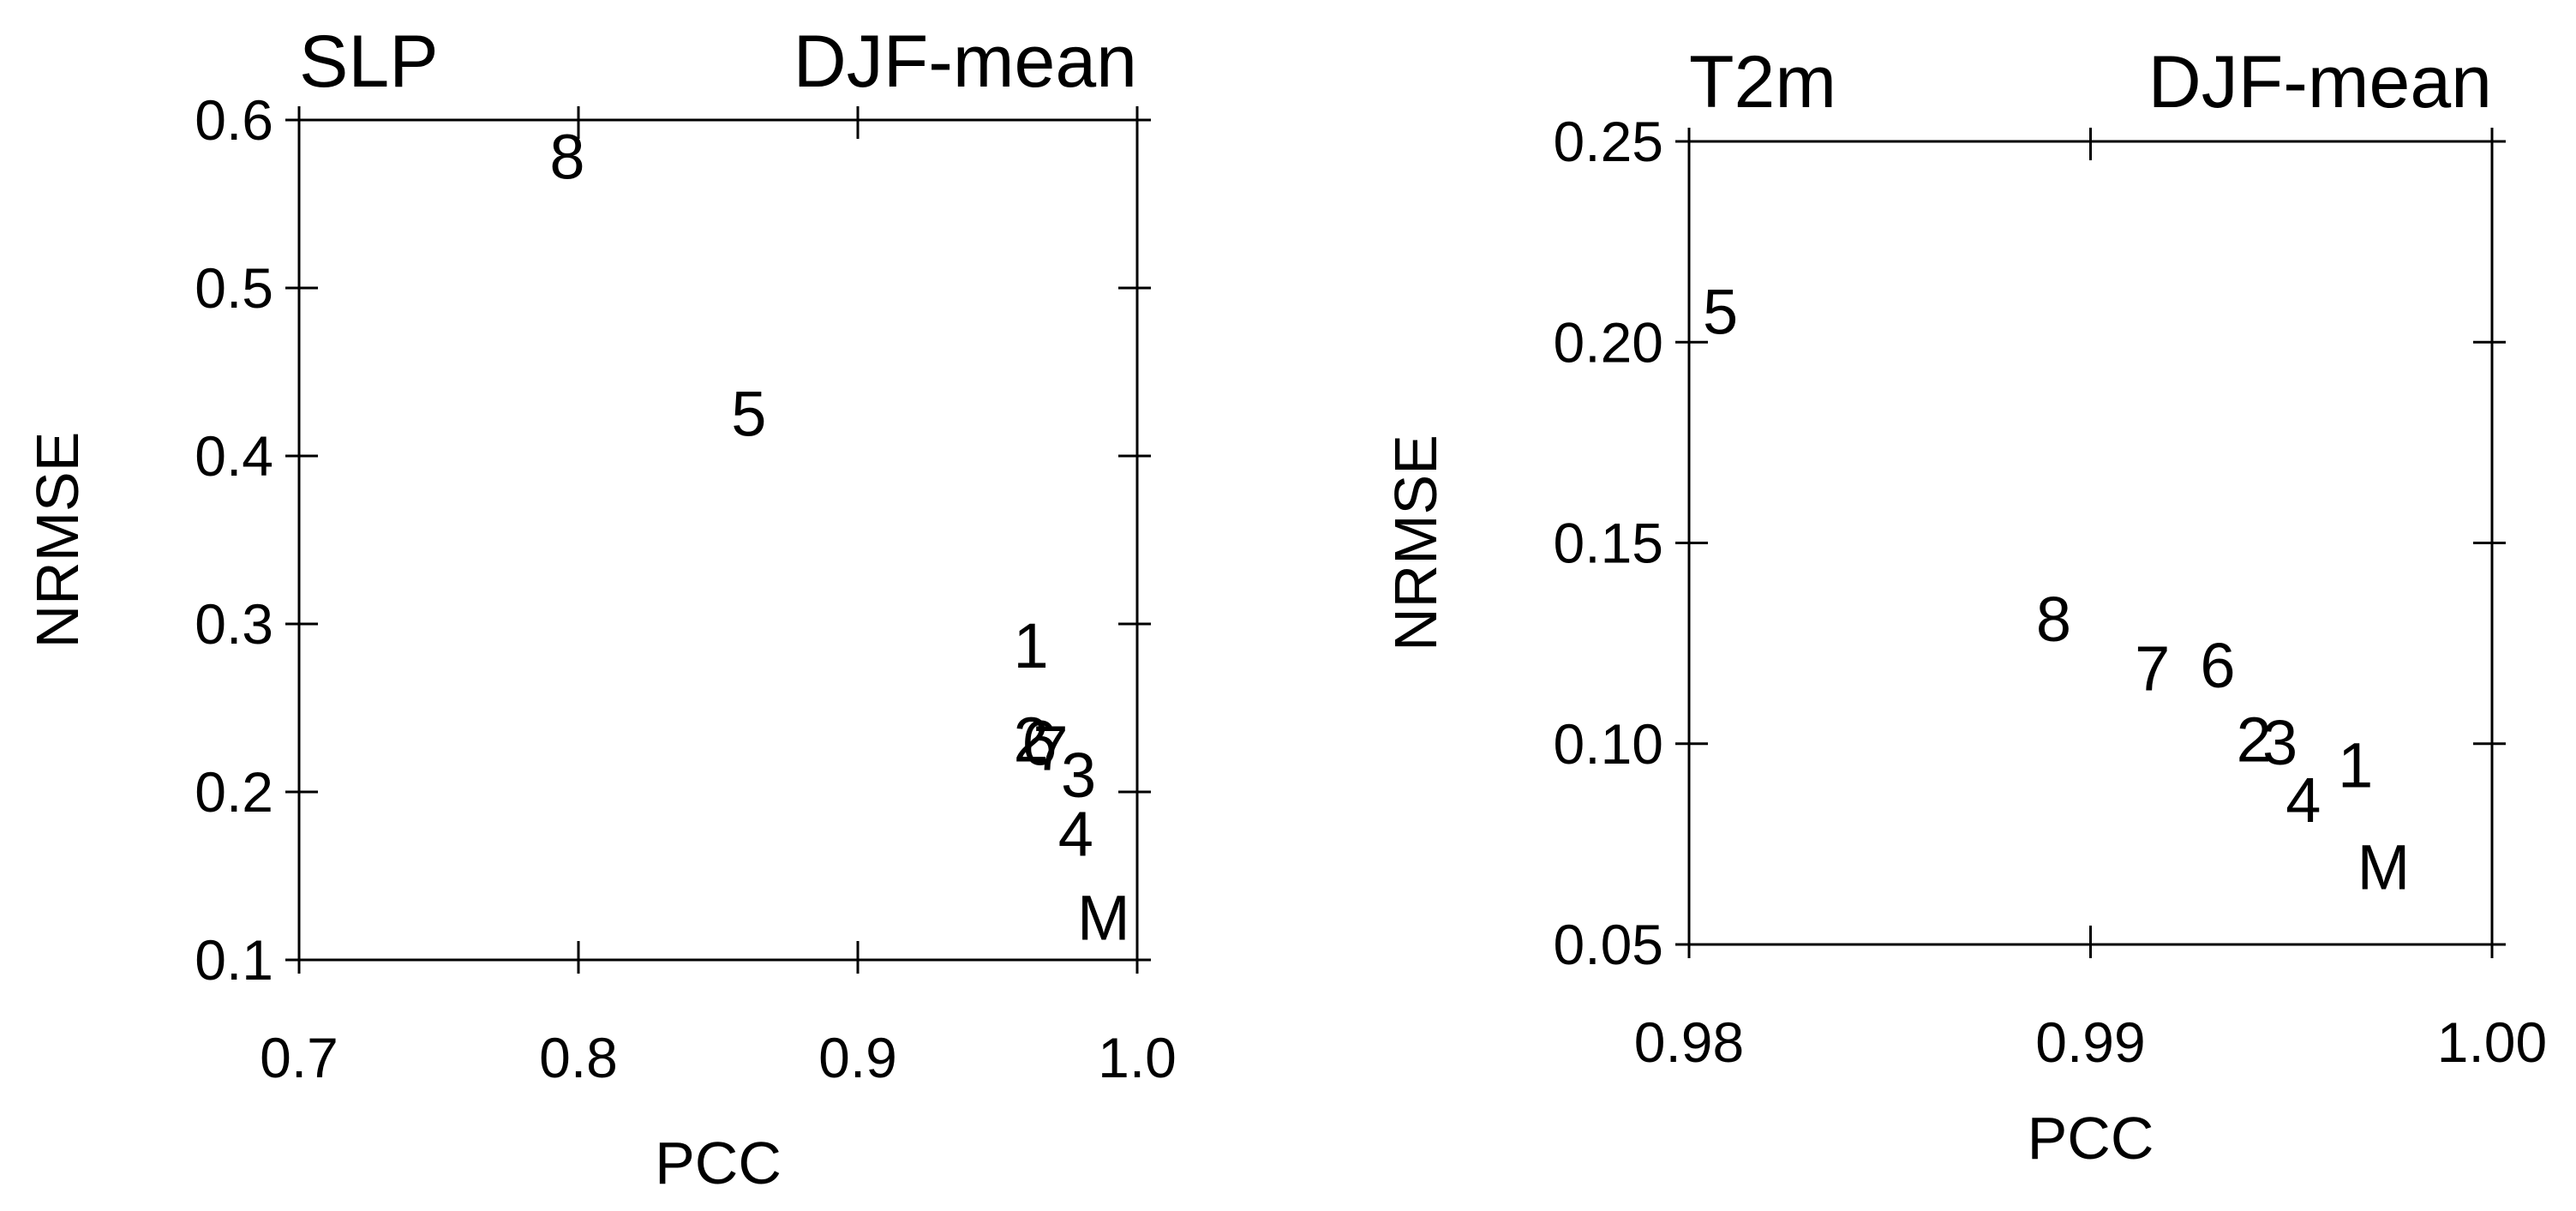 Image resolution: width=2576 pixels, height=1211 pixels. Describe the element at coordinates (1137, 1057) in the screenshot. I see `x-tick-label: 1.0` at that location.